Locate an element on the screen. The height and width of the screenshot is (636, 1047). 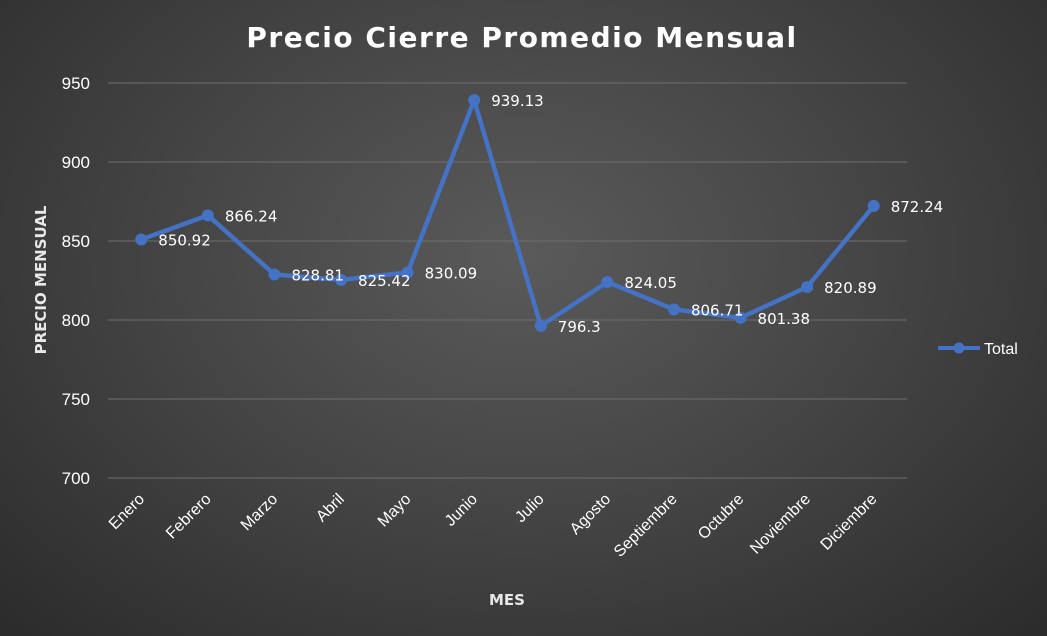
data-label: 820.89 is located at coordinates (850, 288).